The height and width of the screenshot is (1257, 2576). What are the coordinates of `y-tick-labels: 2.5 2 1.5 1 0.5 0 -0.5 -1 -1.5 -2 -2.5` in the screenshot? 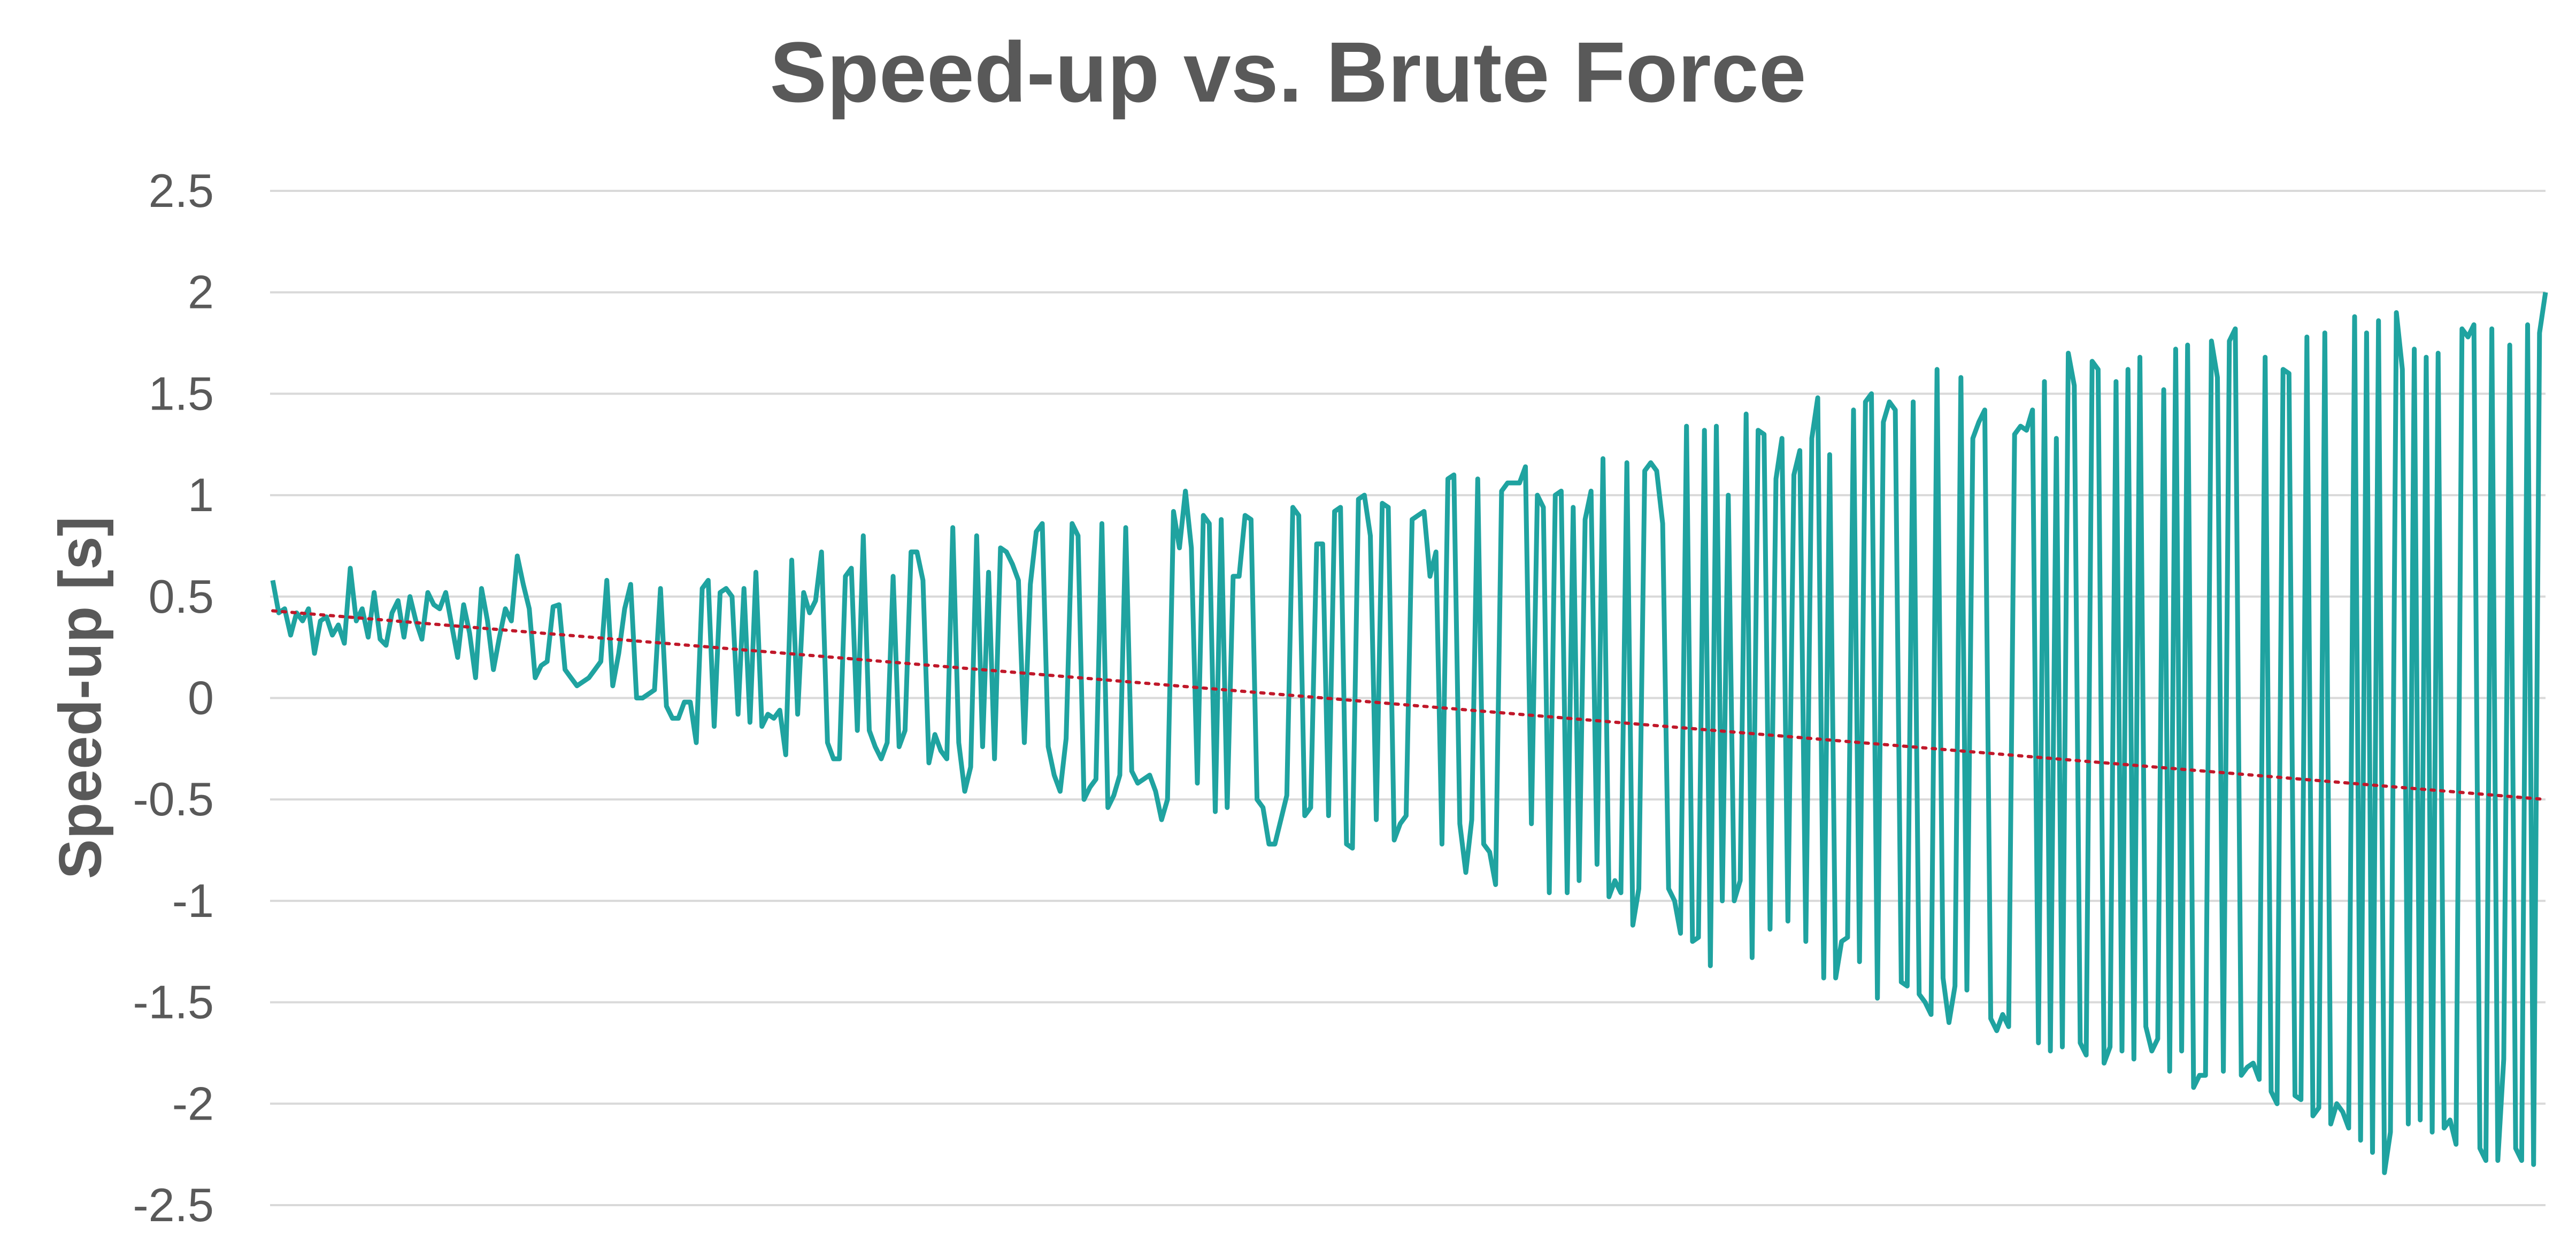 It's located at (173, 697).